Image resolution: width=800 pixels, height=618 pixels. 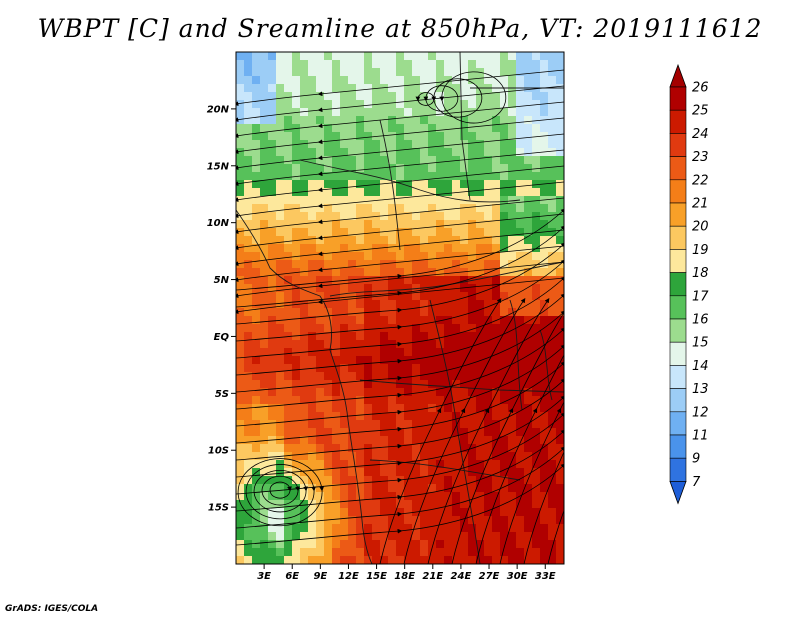 I want to click on colorbar-label: 9, so click(x=696, y=459).